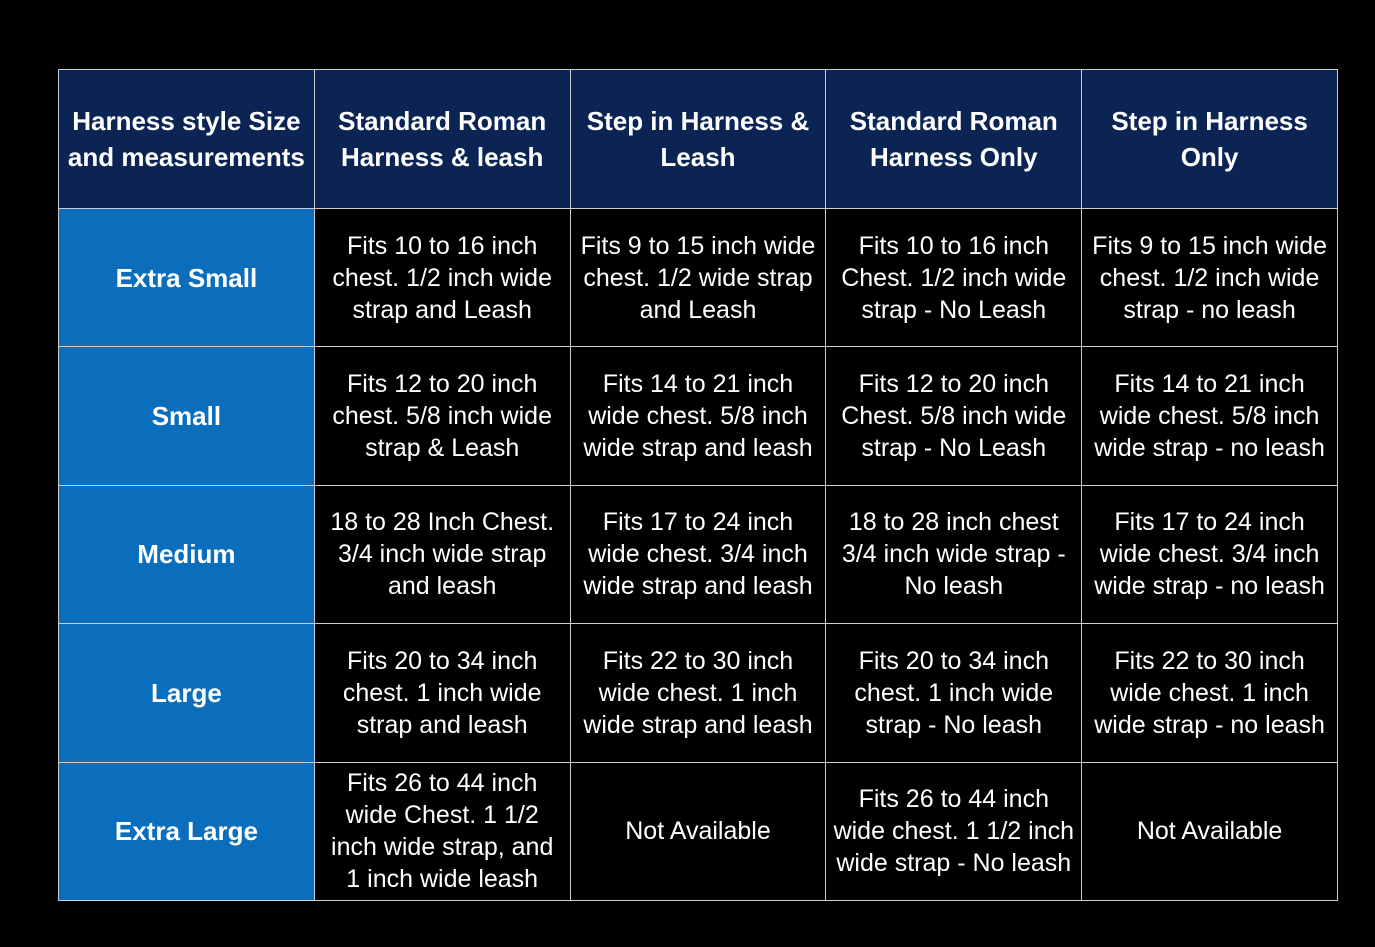 The height and width of the screenshot is (947, 1375). What do you see at coordinates (1209, 139) in the screenshot?
I see `header-step-in-harness-only: Step in Harness Only` at bounding box center [1209, 139].